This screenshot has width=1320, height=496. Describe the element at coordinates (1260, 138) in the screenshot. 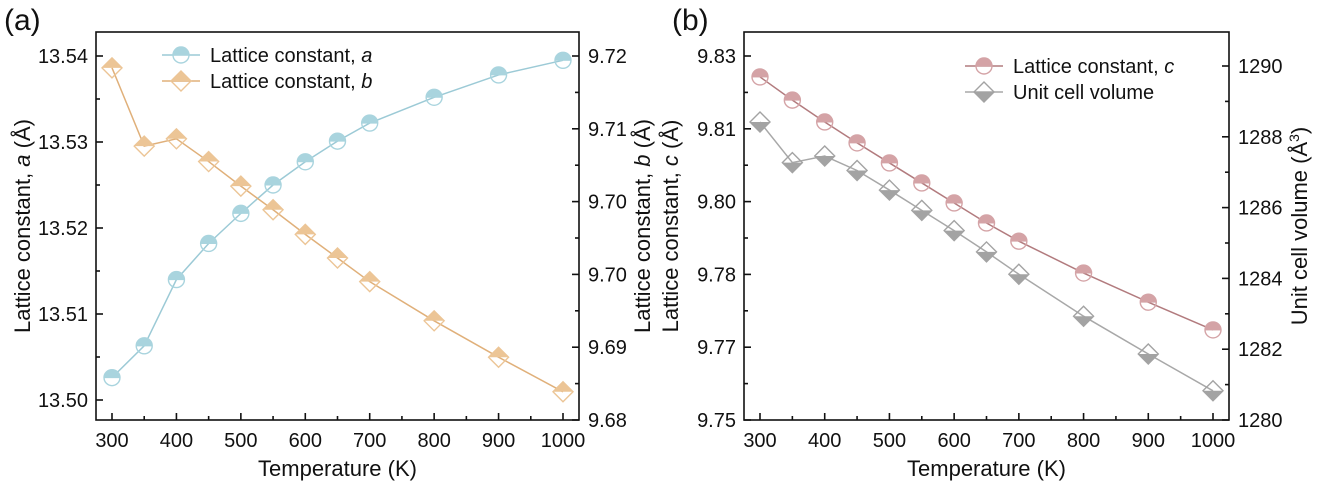

I see `y-right-tick-label: 1288` at that location.